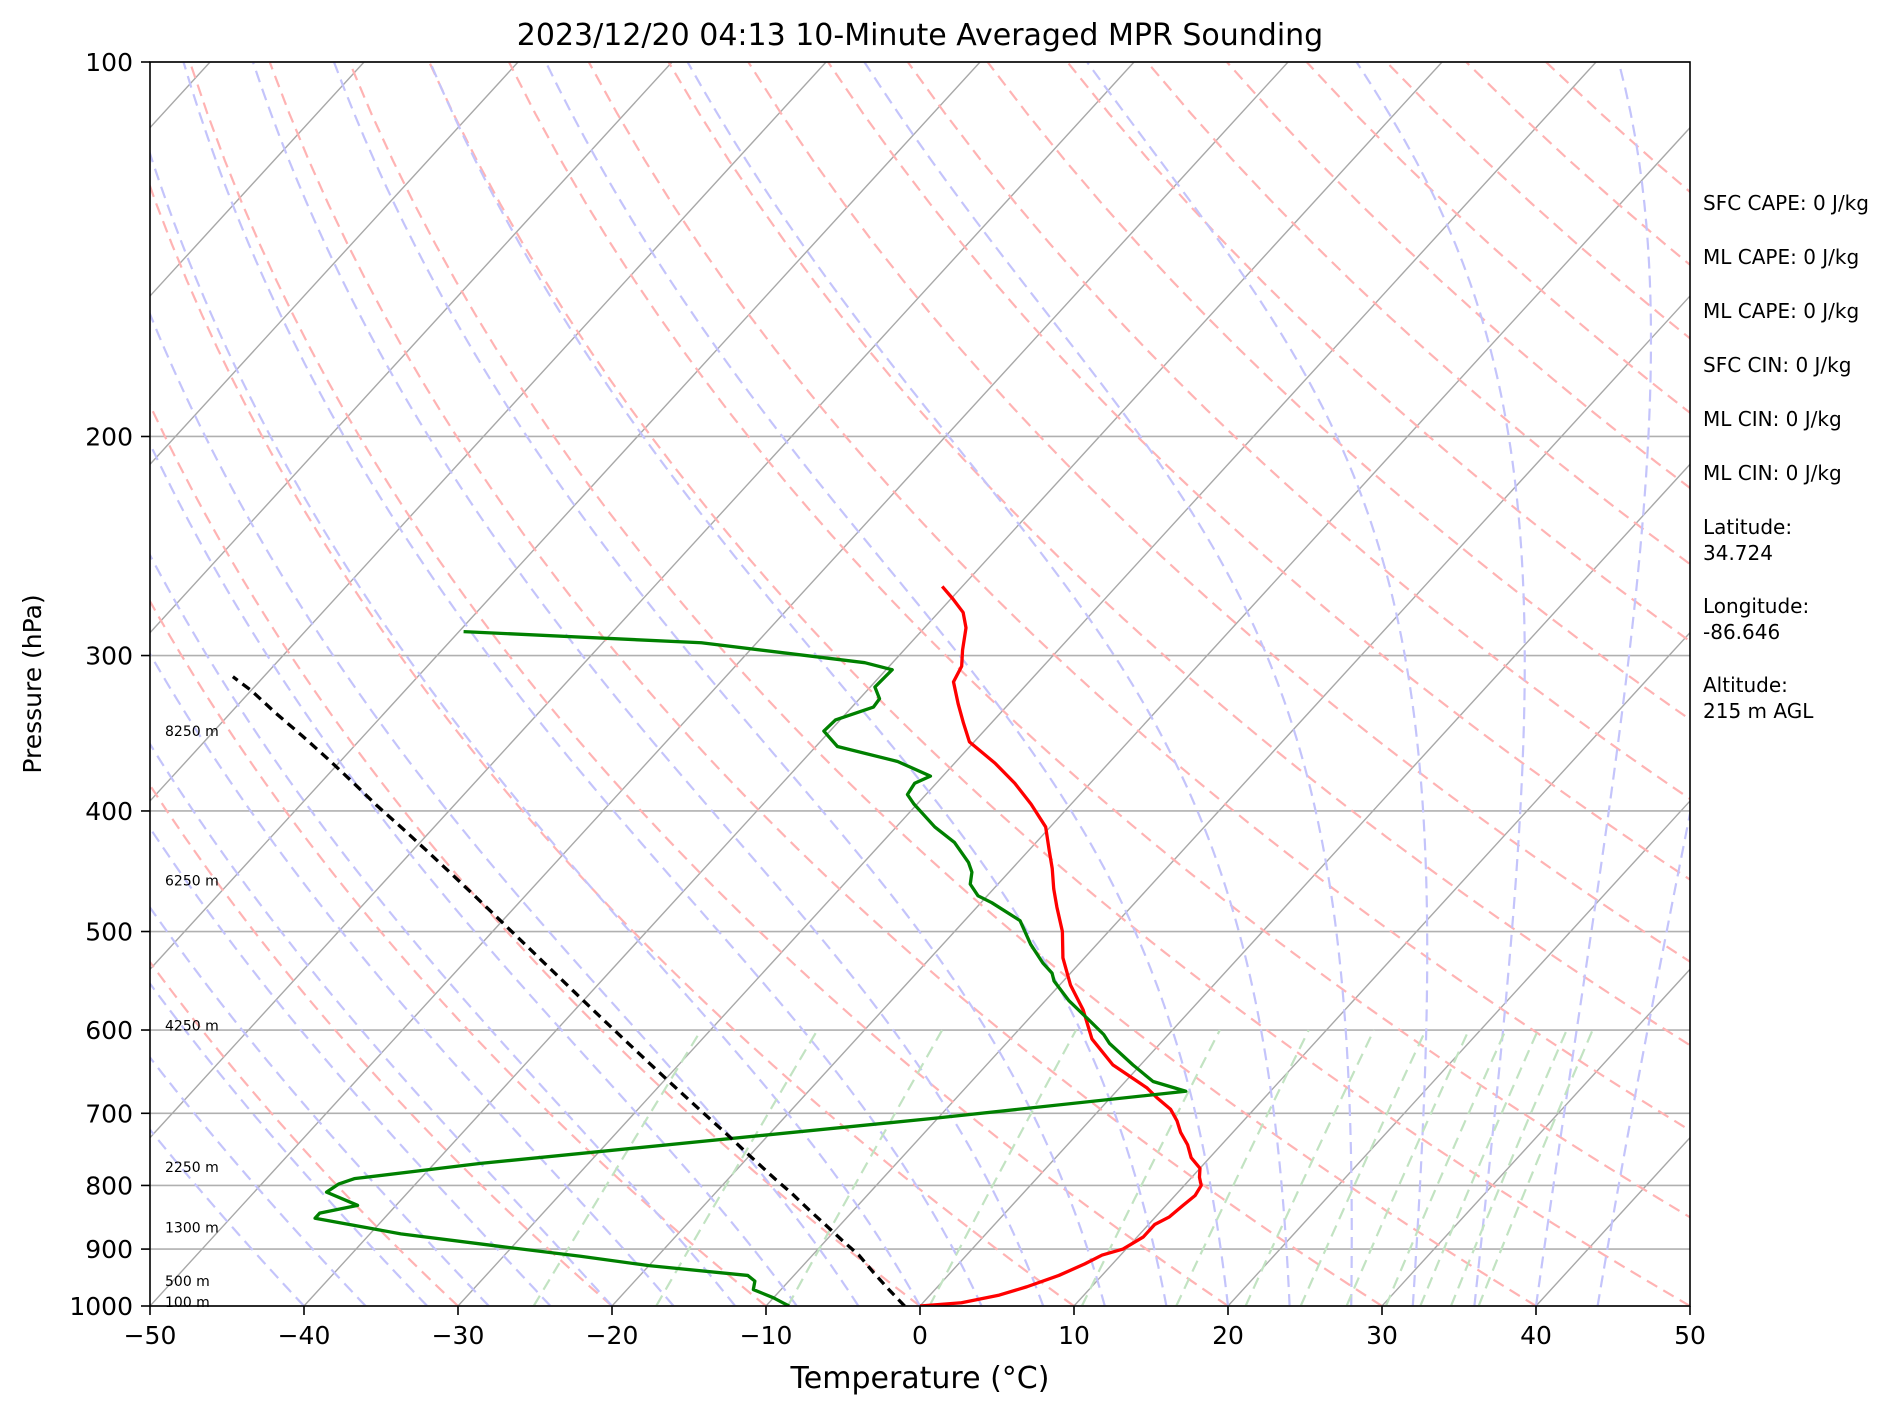  Describe the element at coordinates (920, 1378) in the screenshot. I see `x-axis-title: Temperature (°C)` at that location.